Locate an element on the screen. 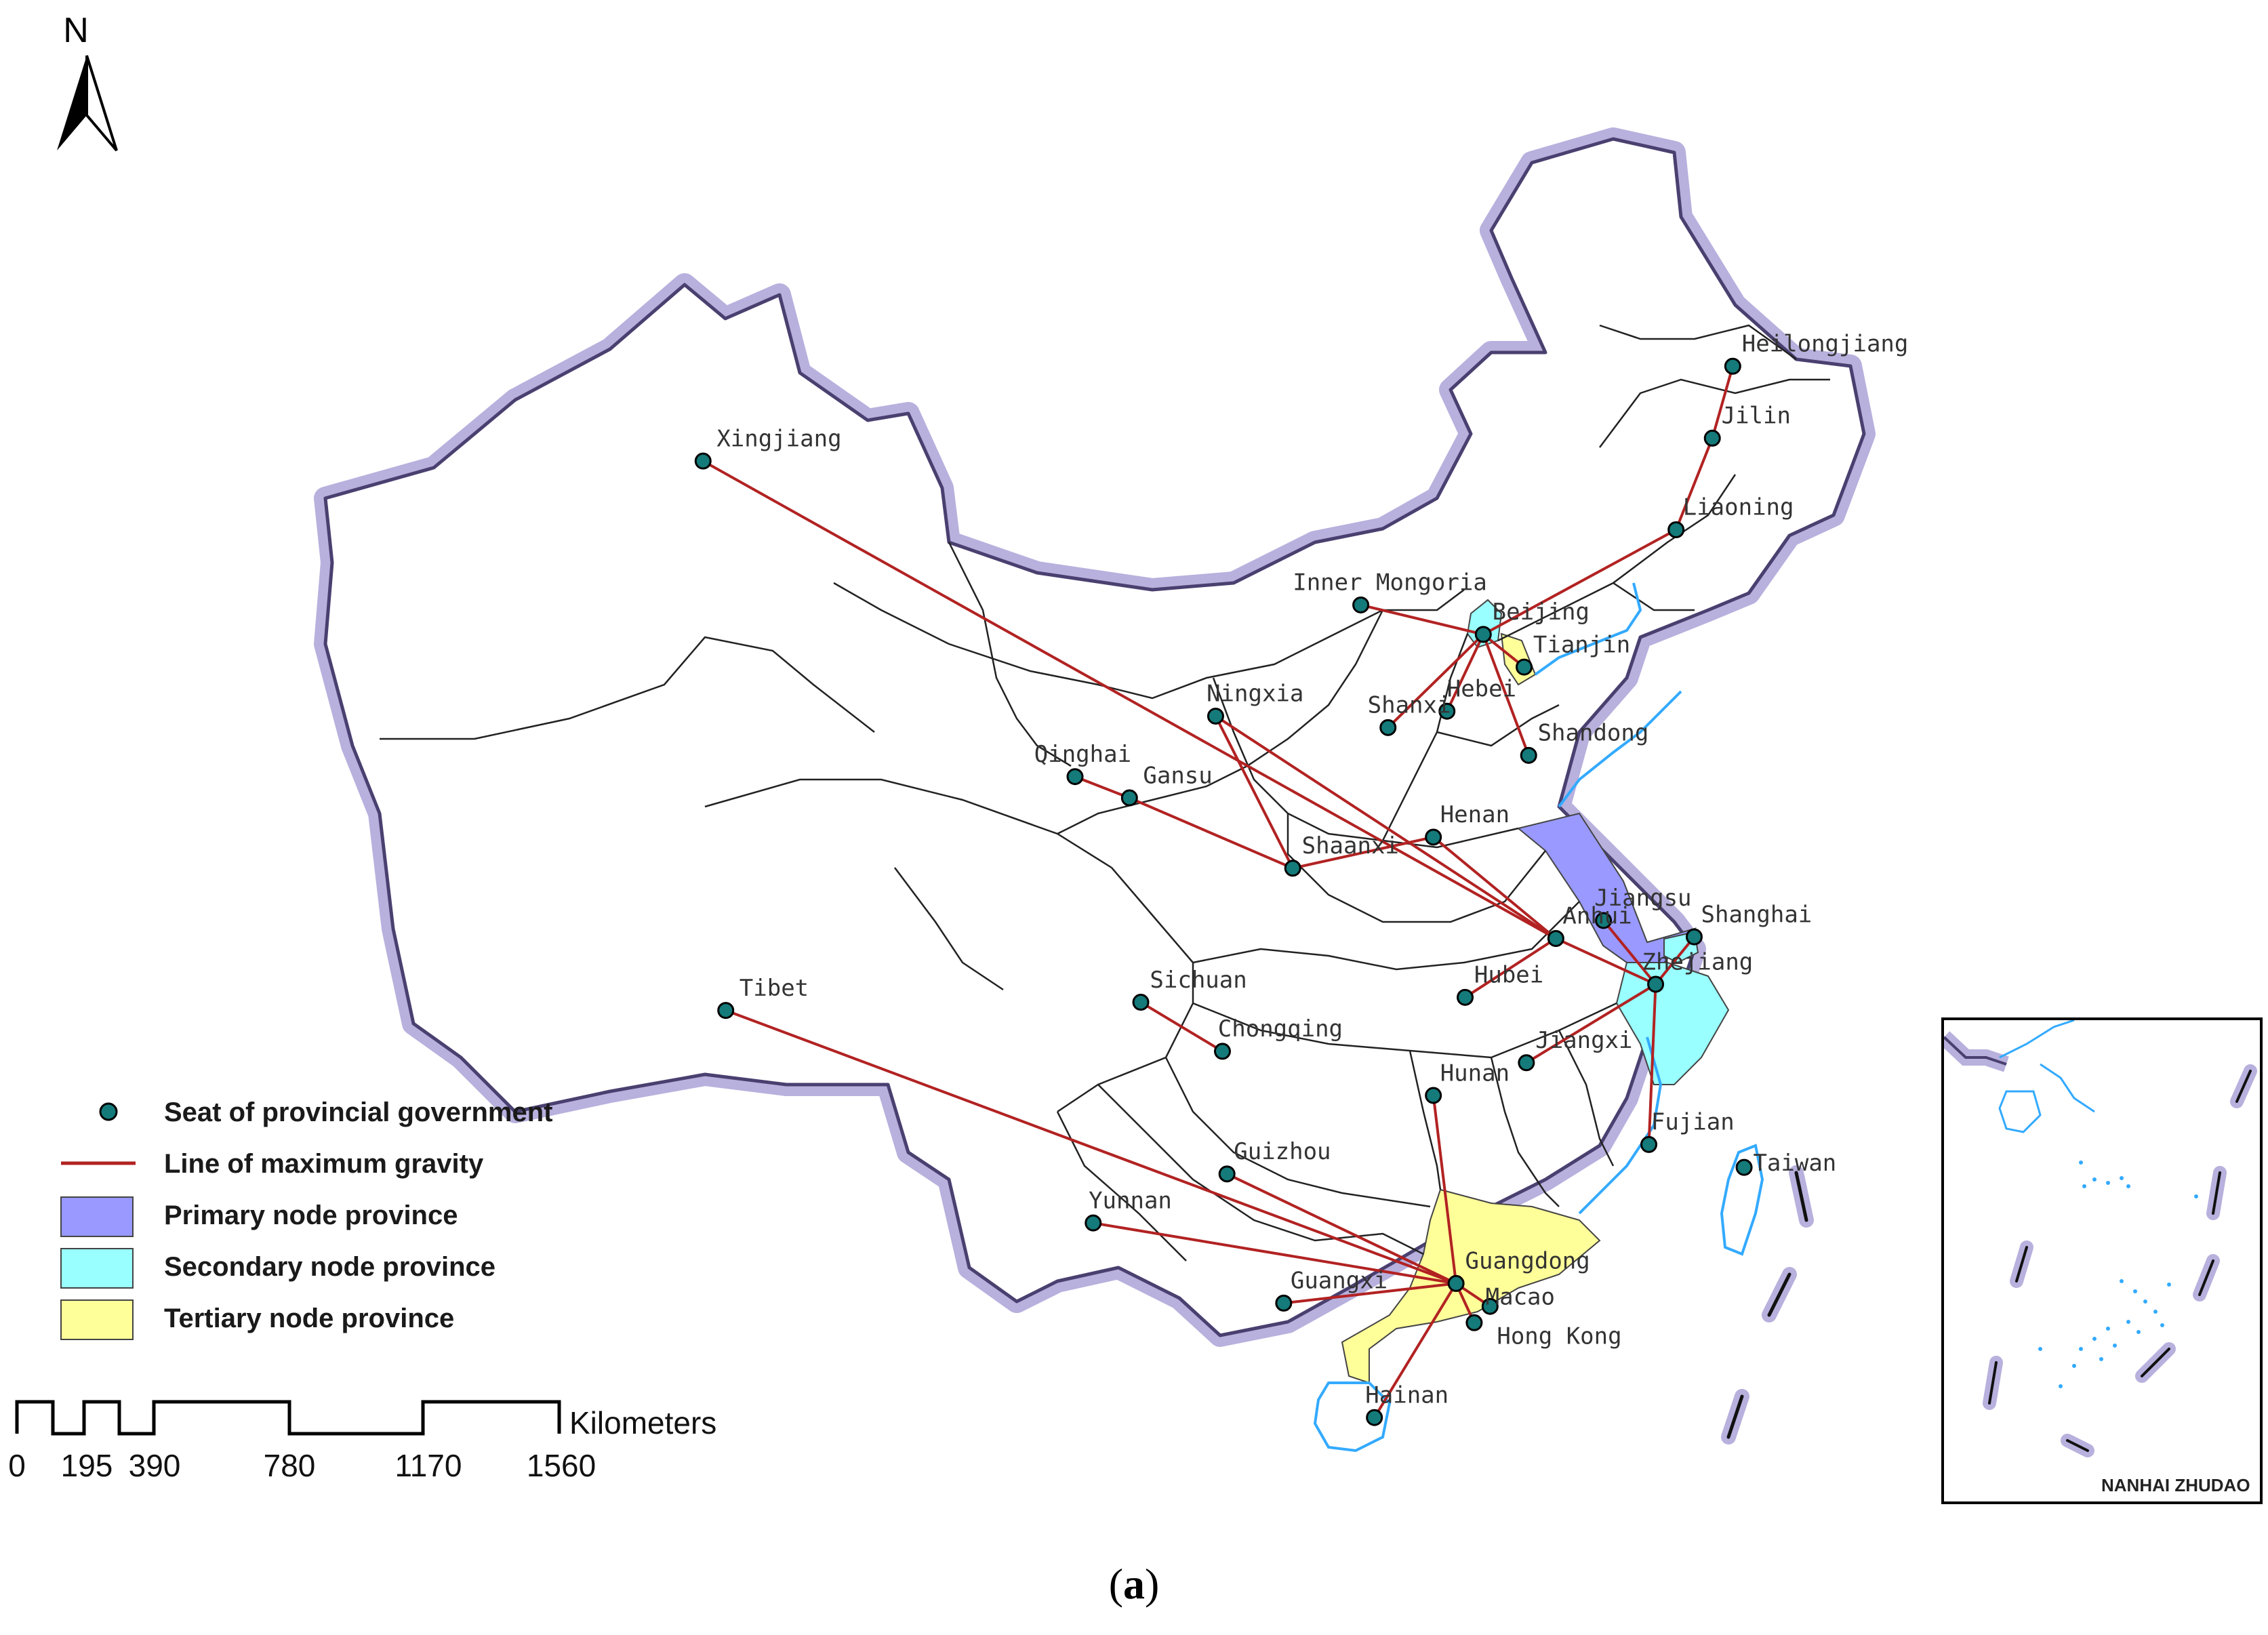 The width and height of the screenshot is (2268, 1635). gravity-line-shanghai-zhejiang is located at coordinates (1675, 961).